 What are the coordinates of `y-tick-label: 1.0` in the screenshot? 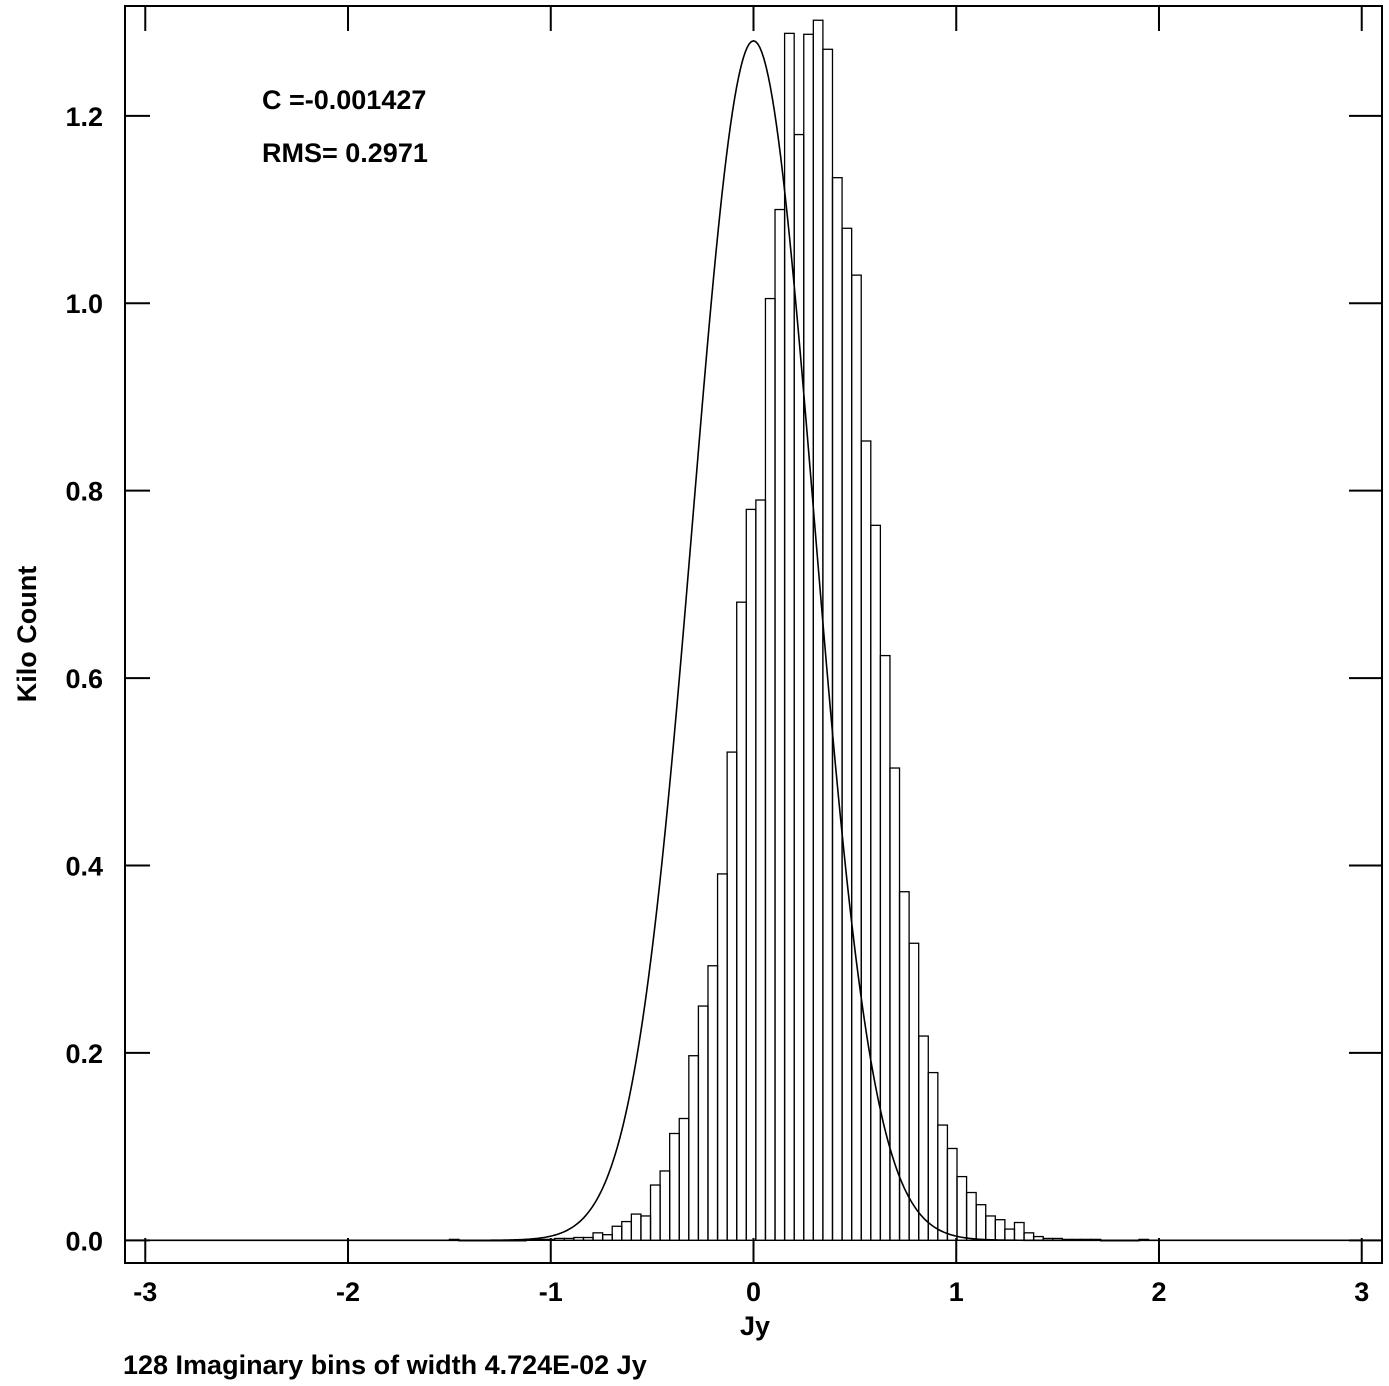 It's located at (84, 304).